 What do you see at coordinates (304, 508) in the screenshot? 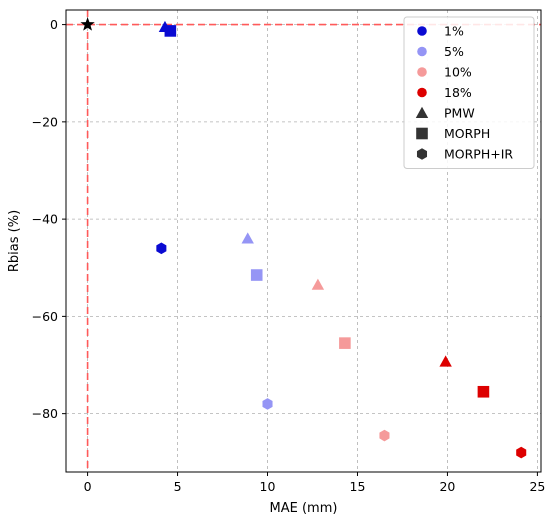
I see `x-axis-label: MAE (mm)` at bounding box center [304, 508].